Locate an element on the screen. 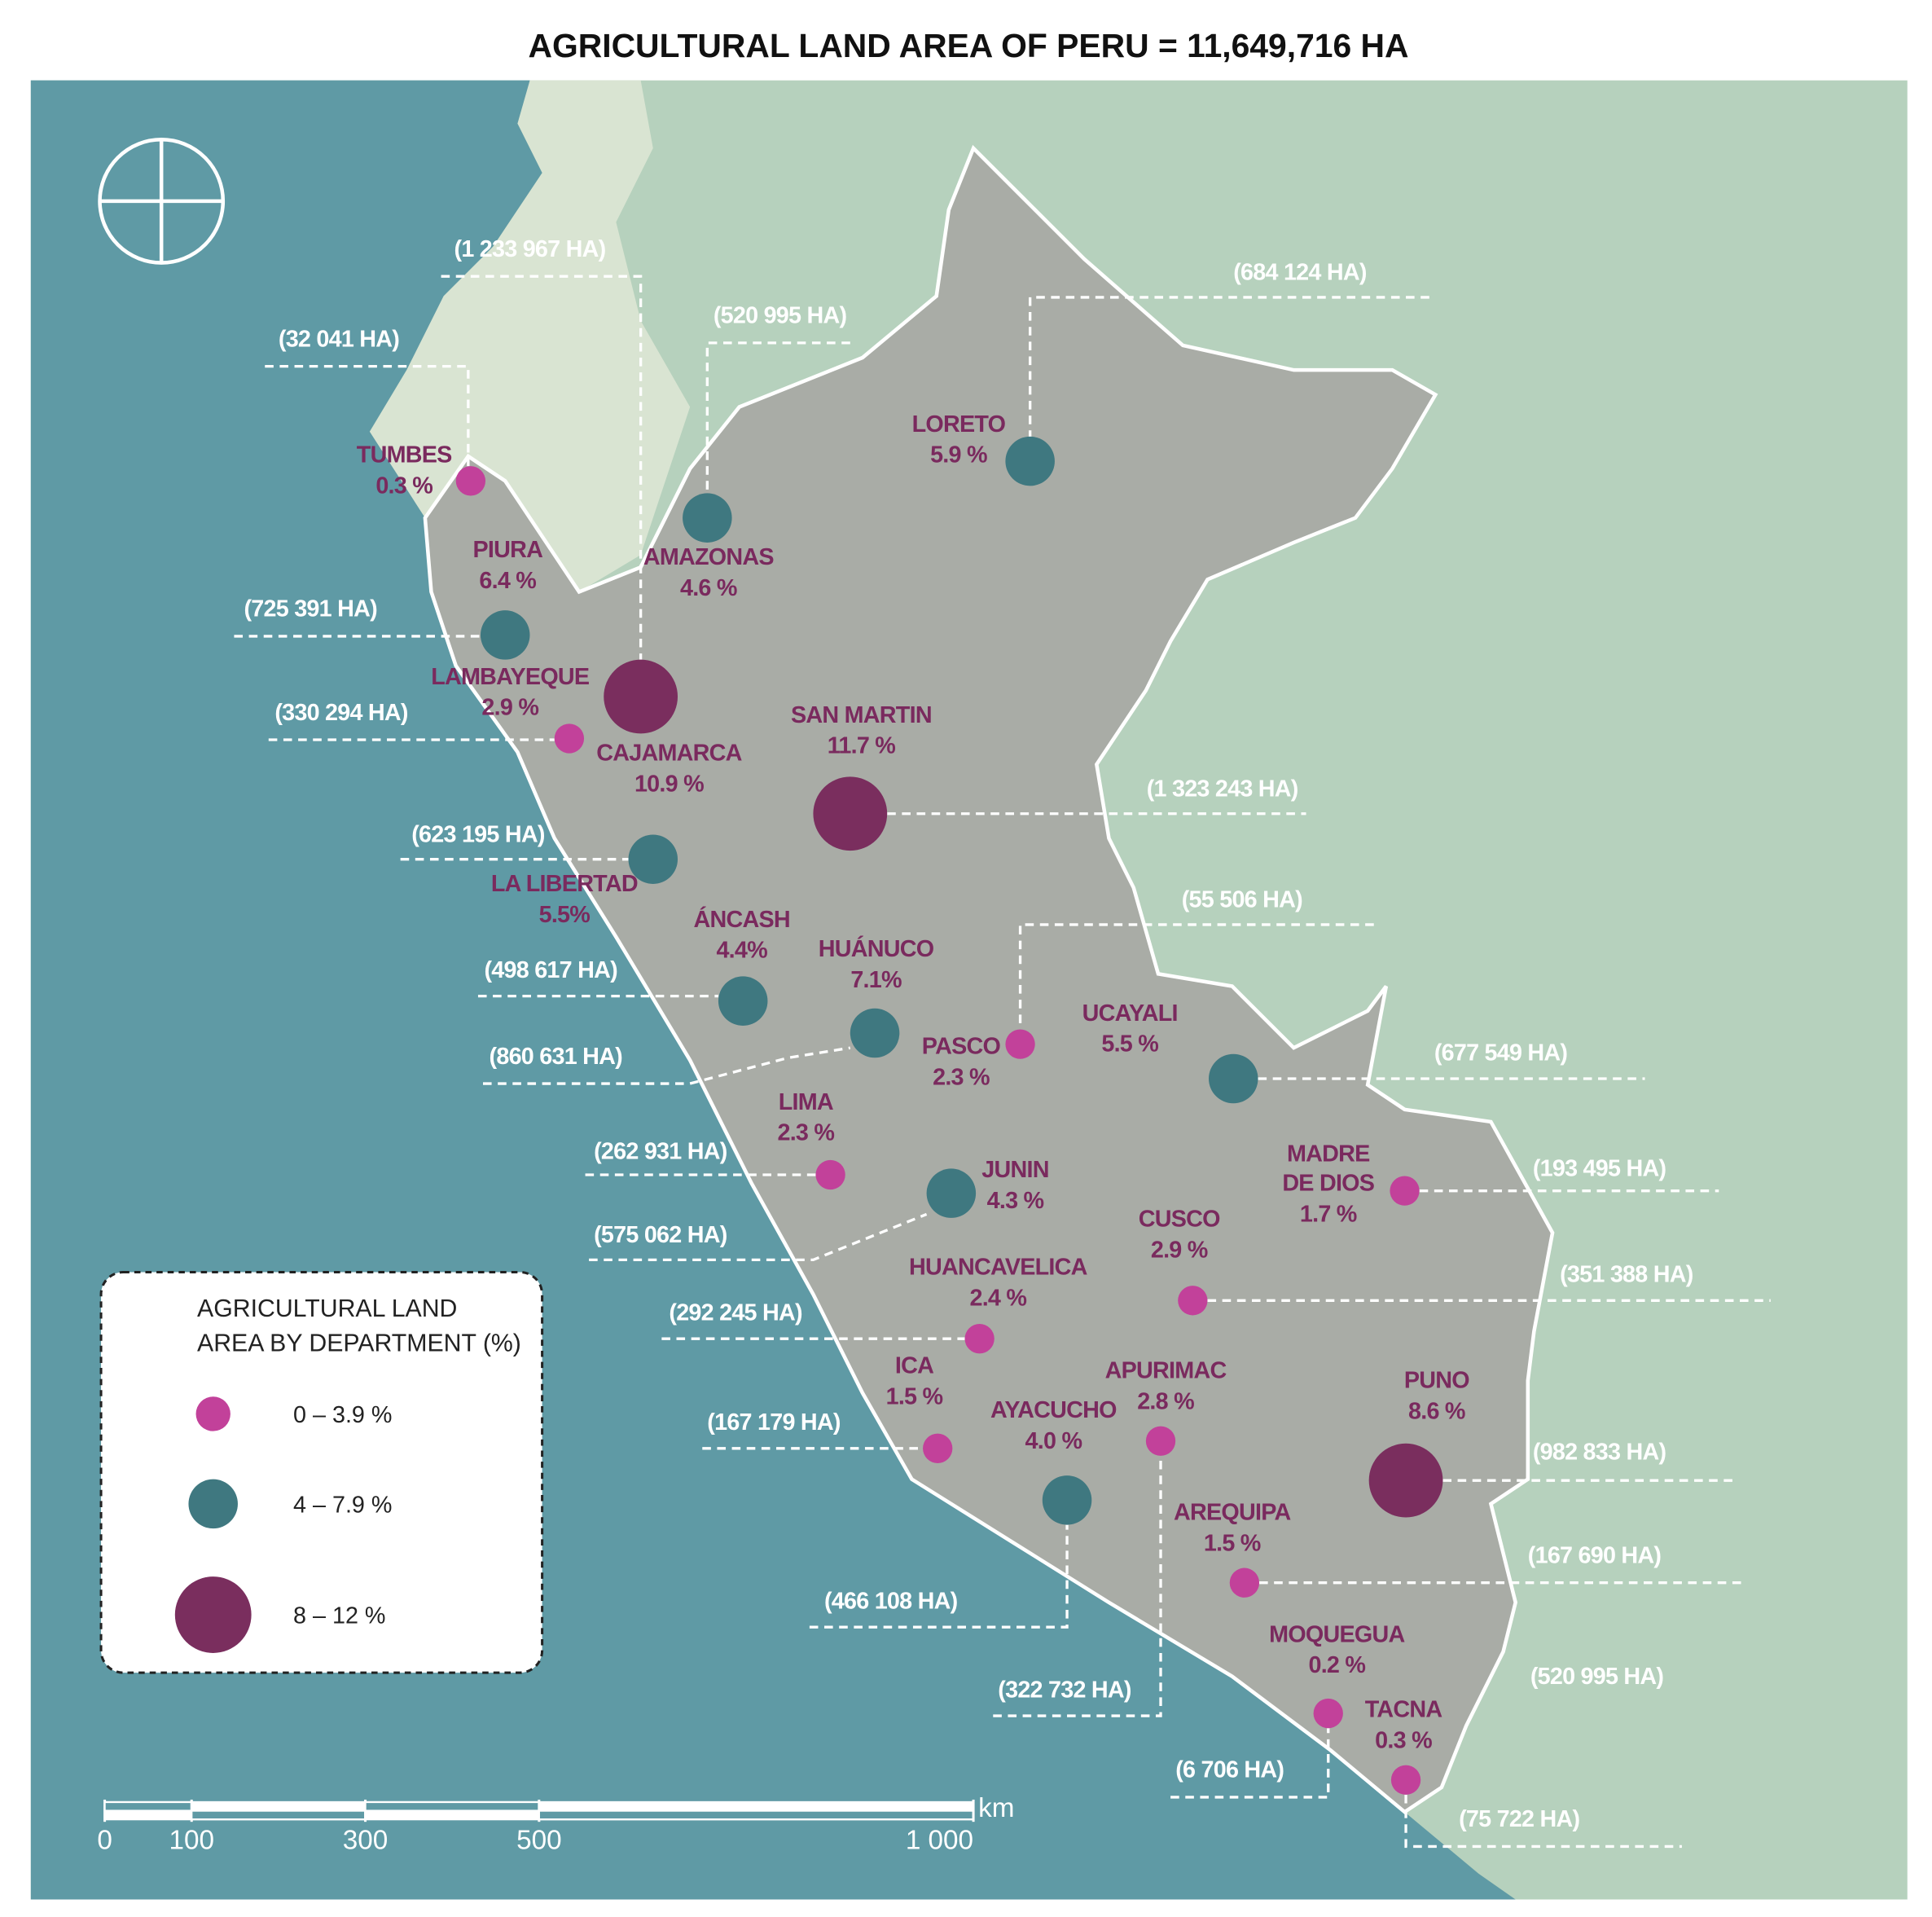 The height and width of the screenshot is (1917, 1932). legend-symbol is located at coordinates (213, 1414).